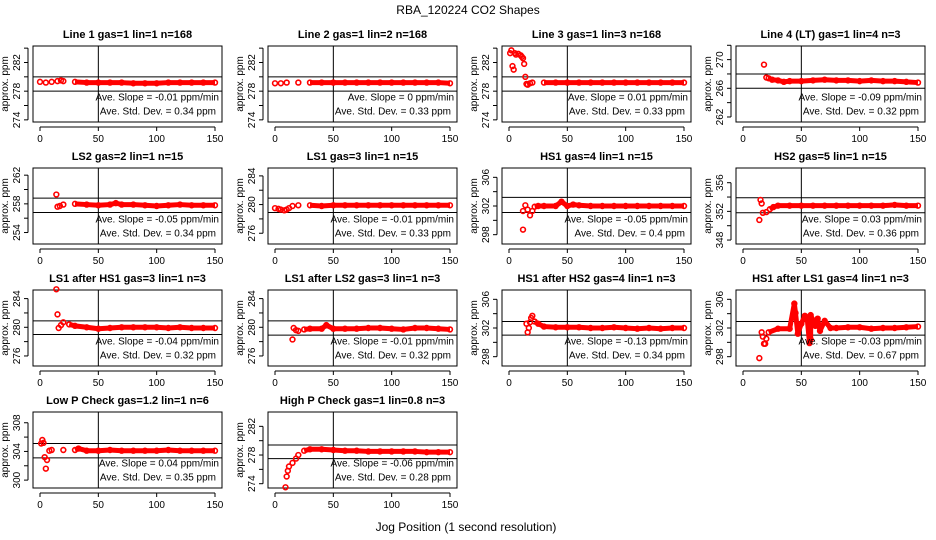  I want to click on y-tick-label: 306, so click(486, 177).